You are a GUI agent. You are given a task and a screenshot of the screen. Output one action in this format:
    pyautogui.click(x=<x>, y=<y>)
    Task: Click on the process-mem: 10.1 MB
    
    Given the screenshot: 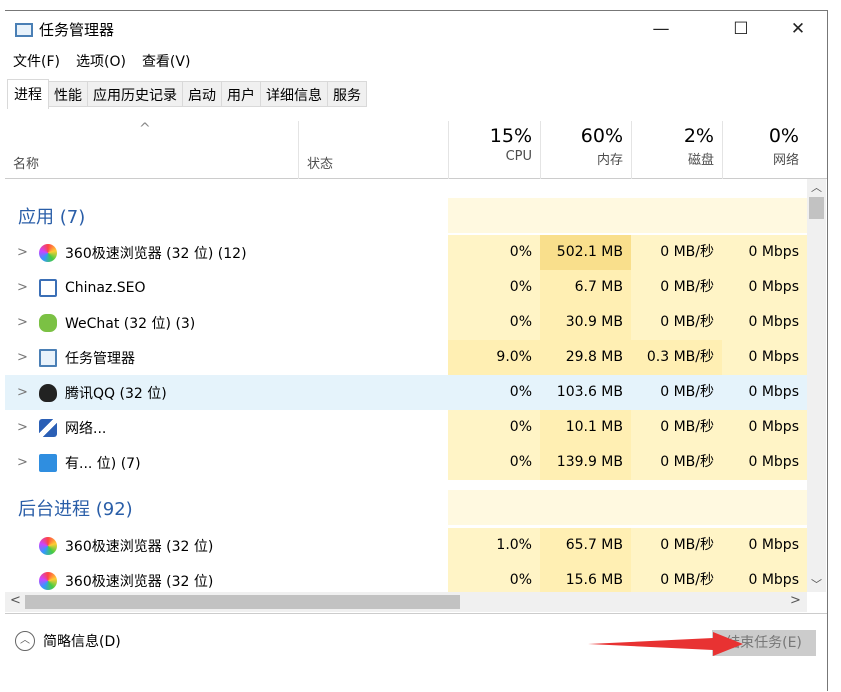 What is the action you would take?
    pyautogui.click(x=585, y=427)
    